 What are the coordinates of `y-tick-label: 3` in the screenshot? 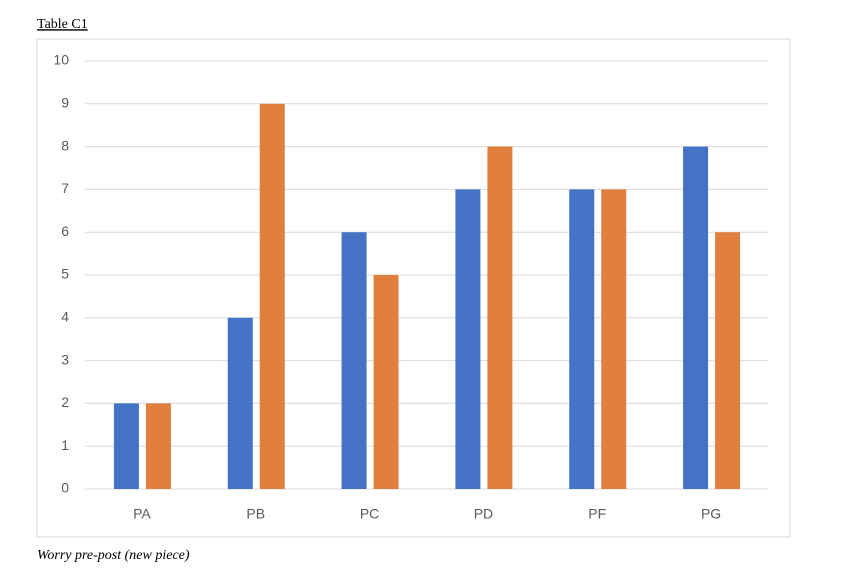 It's located at (65, 359).